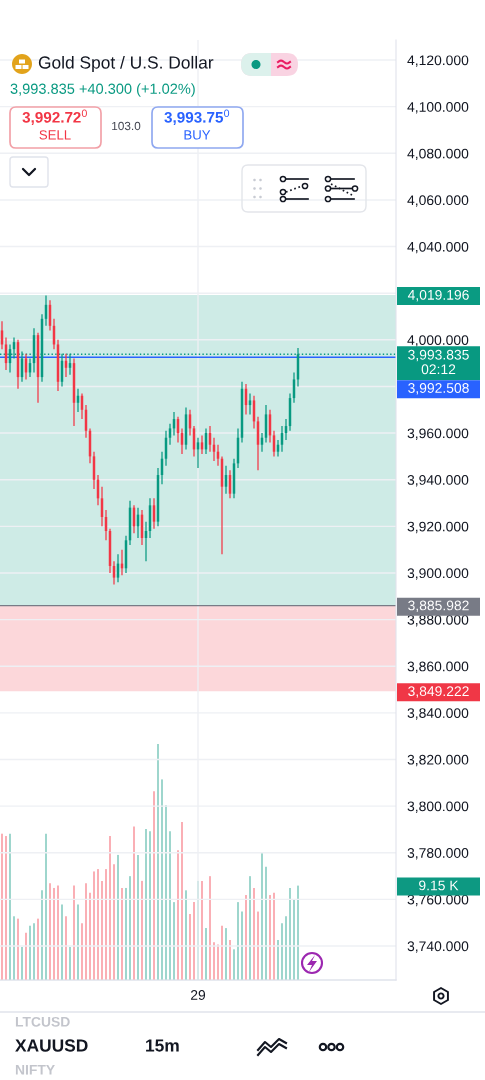 The image size is (485, 1080). I want to click on text: 3,993.835 +40.300 (+1.02%), so click(102, 90).